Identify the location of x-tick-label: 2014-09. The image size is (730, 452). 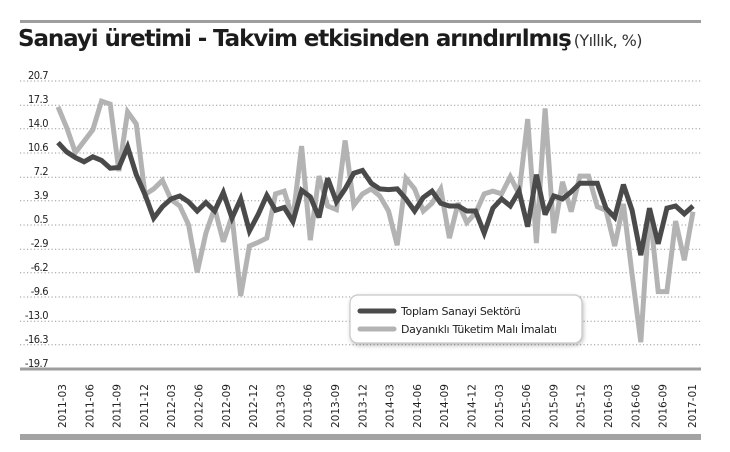
(445, 406).